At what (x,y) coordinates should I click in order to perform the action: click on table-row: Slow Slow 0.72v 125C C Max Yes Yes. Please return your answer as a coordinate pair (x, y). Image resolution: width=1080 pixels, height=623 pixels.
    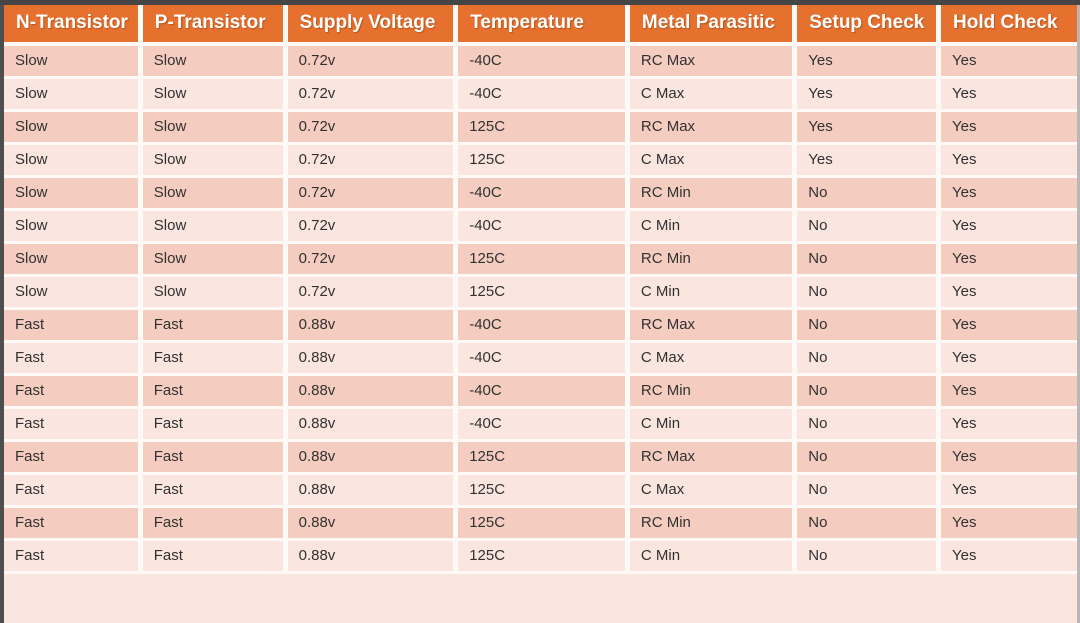
    Looking at the image, I should click on (540, 160).